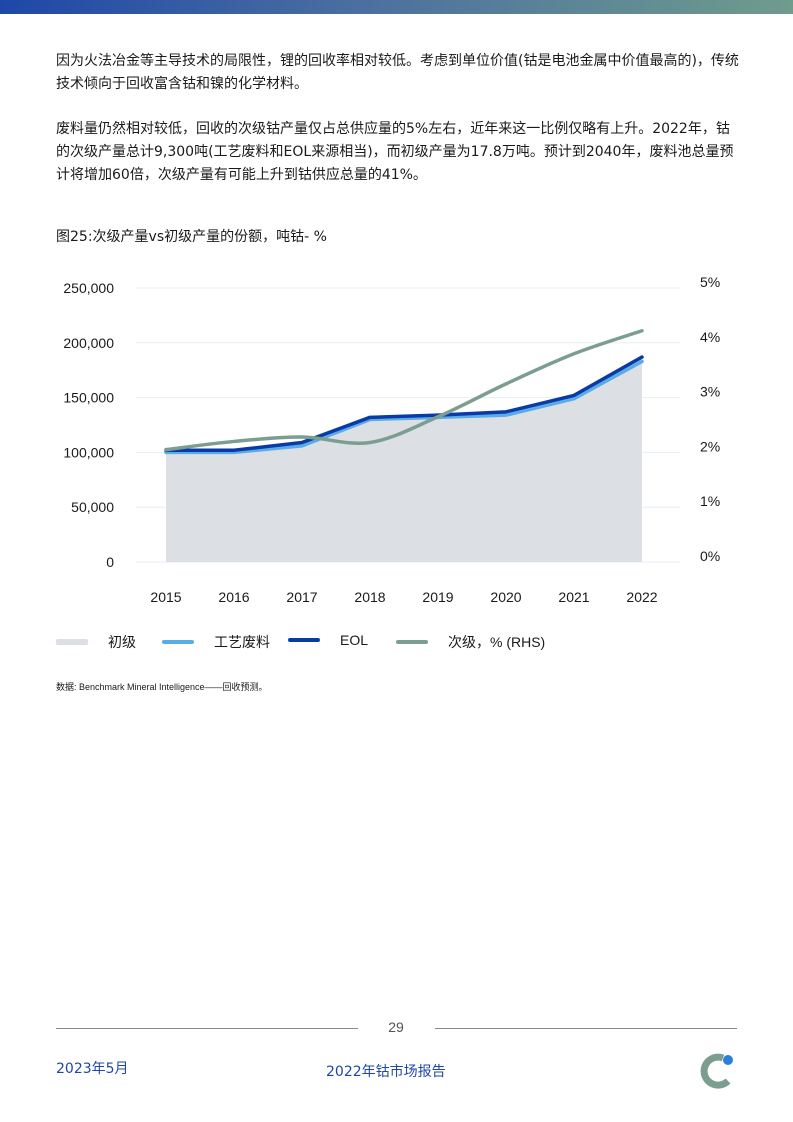  I want to click on x-tick-label: 2019, so click(437, 597).